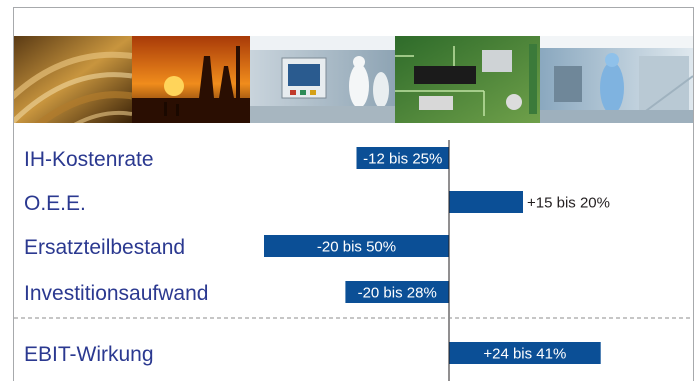 This screenshot has width=700, height=381. Describe the element at coordinates (616, 79) in the screenshot. I see `banner-panel-cleanroom` at that location.